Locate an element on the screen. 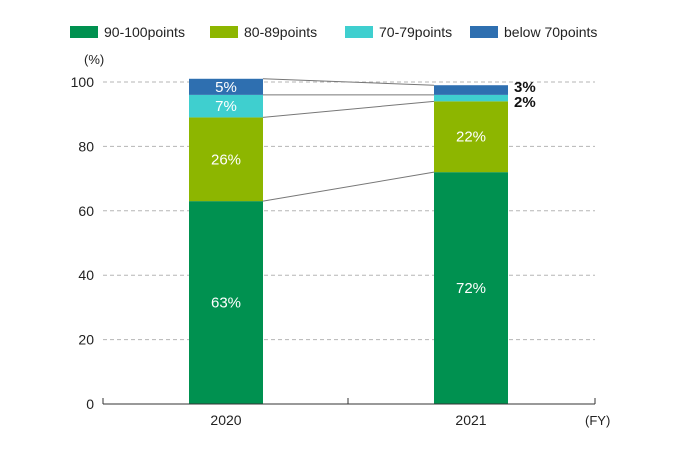  legend-label-2: 70-79points is located at coordinates (415, 32).